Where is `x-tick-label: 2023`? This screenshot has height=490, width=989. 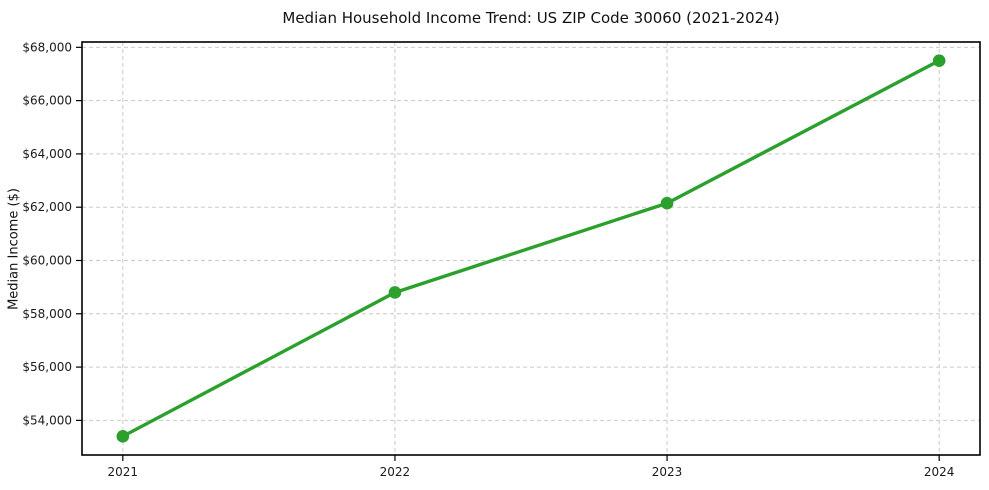 x-tick-label: 2023 is located at coordinates (667, 472).